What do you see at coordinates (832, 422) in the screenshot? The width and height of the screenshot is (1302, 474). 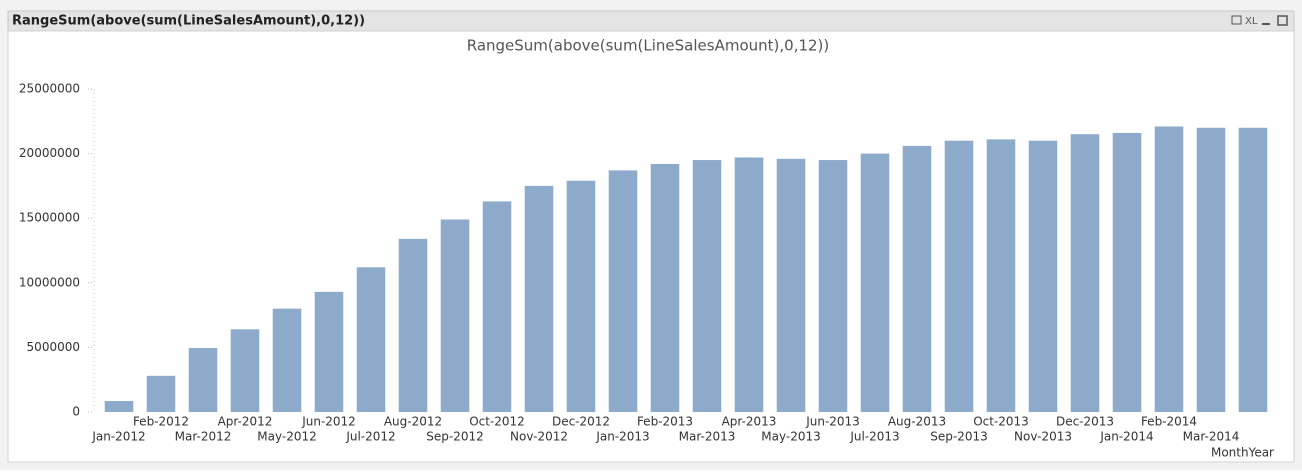 I see `x-tick-label: Jun-2013` at bounding box center [832, 422].